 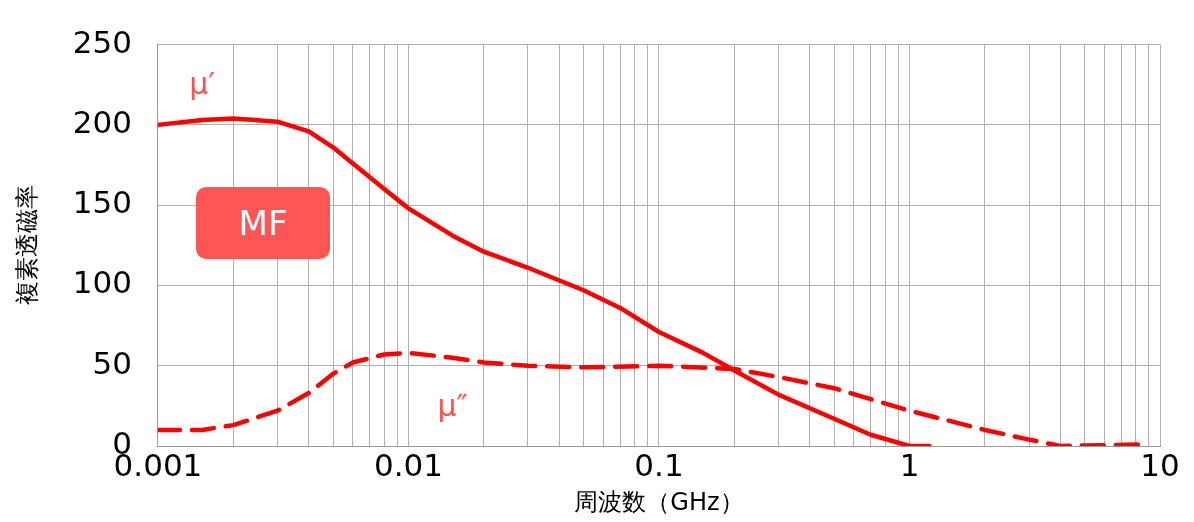 What do you see at coordinates (408, 464) in the screenshot?
I see `x-tick-label: 0.01` at bounding box center [408, 464].